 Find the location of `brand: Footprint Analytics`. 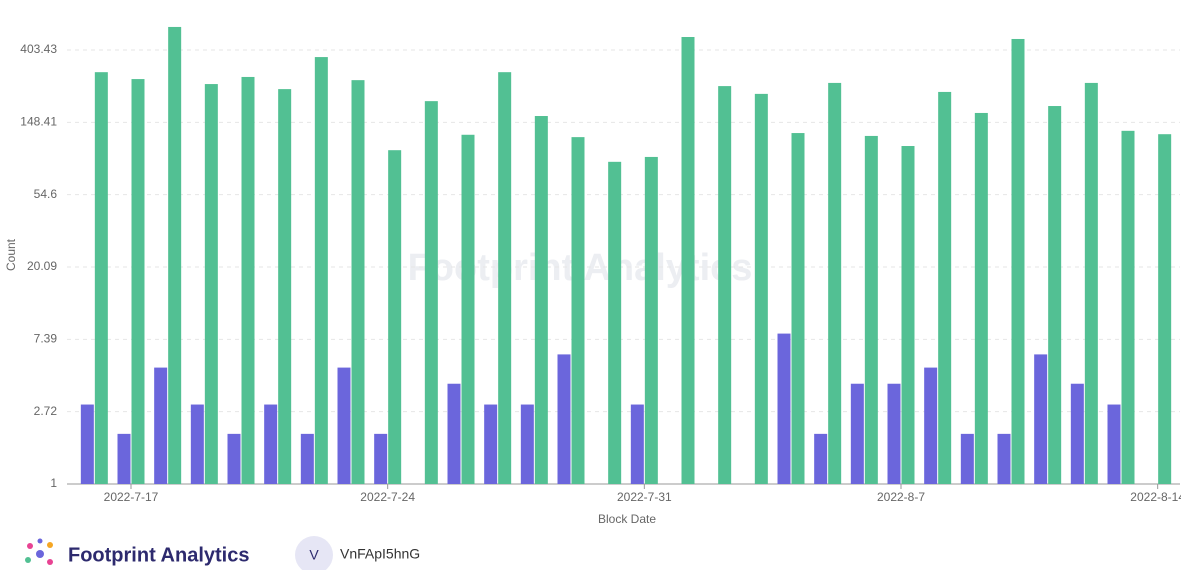

brand: Footprint Analytics is located at coordinates (158, 555).